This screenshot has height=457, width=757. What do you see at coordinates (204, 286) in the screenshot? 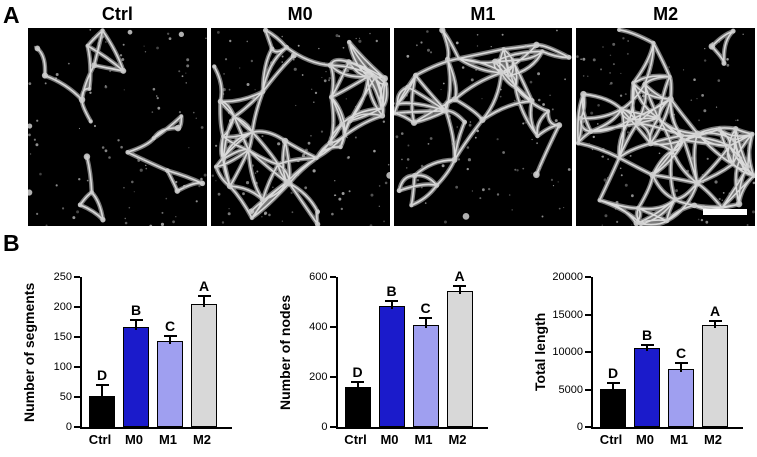
I see `significance-letter: A` at bounding box center [204, 286].